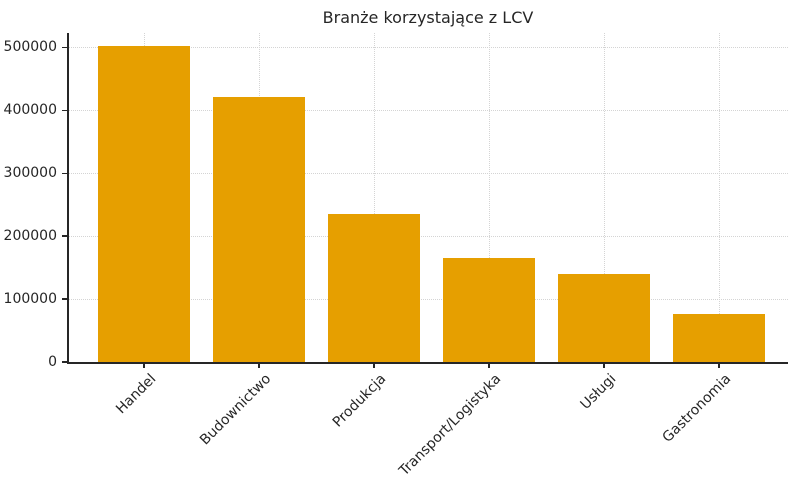 The height and width of the screenshot is (480, 800). What do you see at coordinates (235, 410) in the screenshot?
I see `x-tick-label: Budownictwo` at bounding box center [235, 410].